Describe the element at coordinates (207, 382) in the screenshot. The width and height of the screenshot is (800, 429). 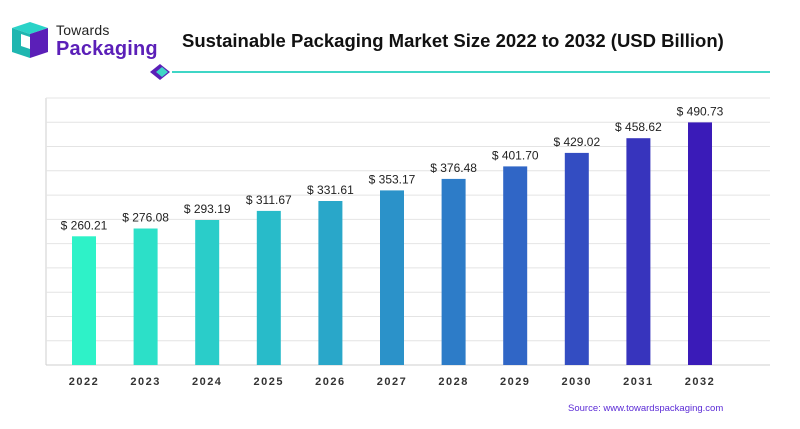
I see `x-tick-label-2024: 2024` at that location.